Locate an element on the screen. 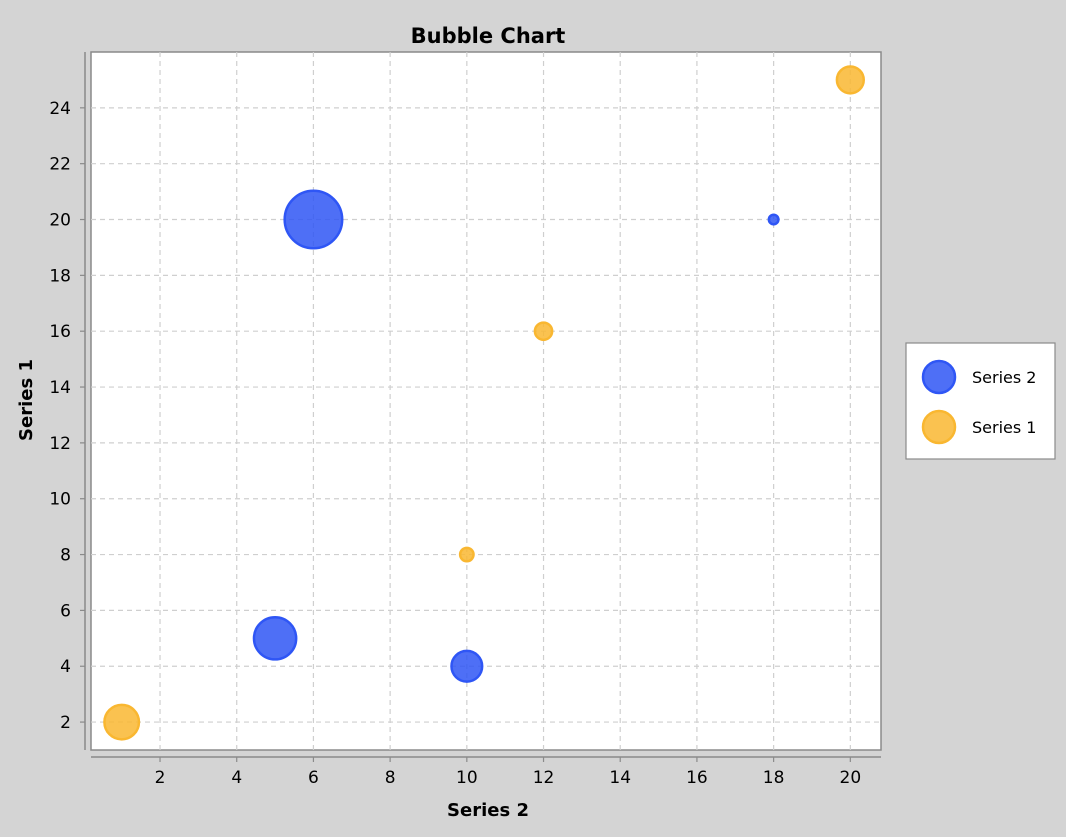 This screenshot has width=1066, height=837. x-tick-label: 20 is located at coordinates (851, 778).